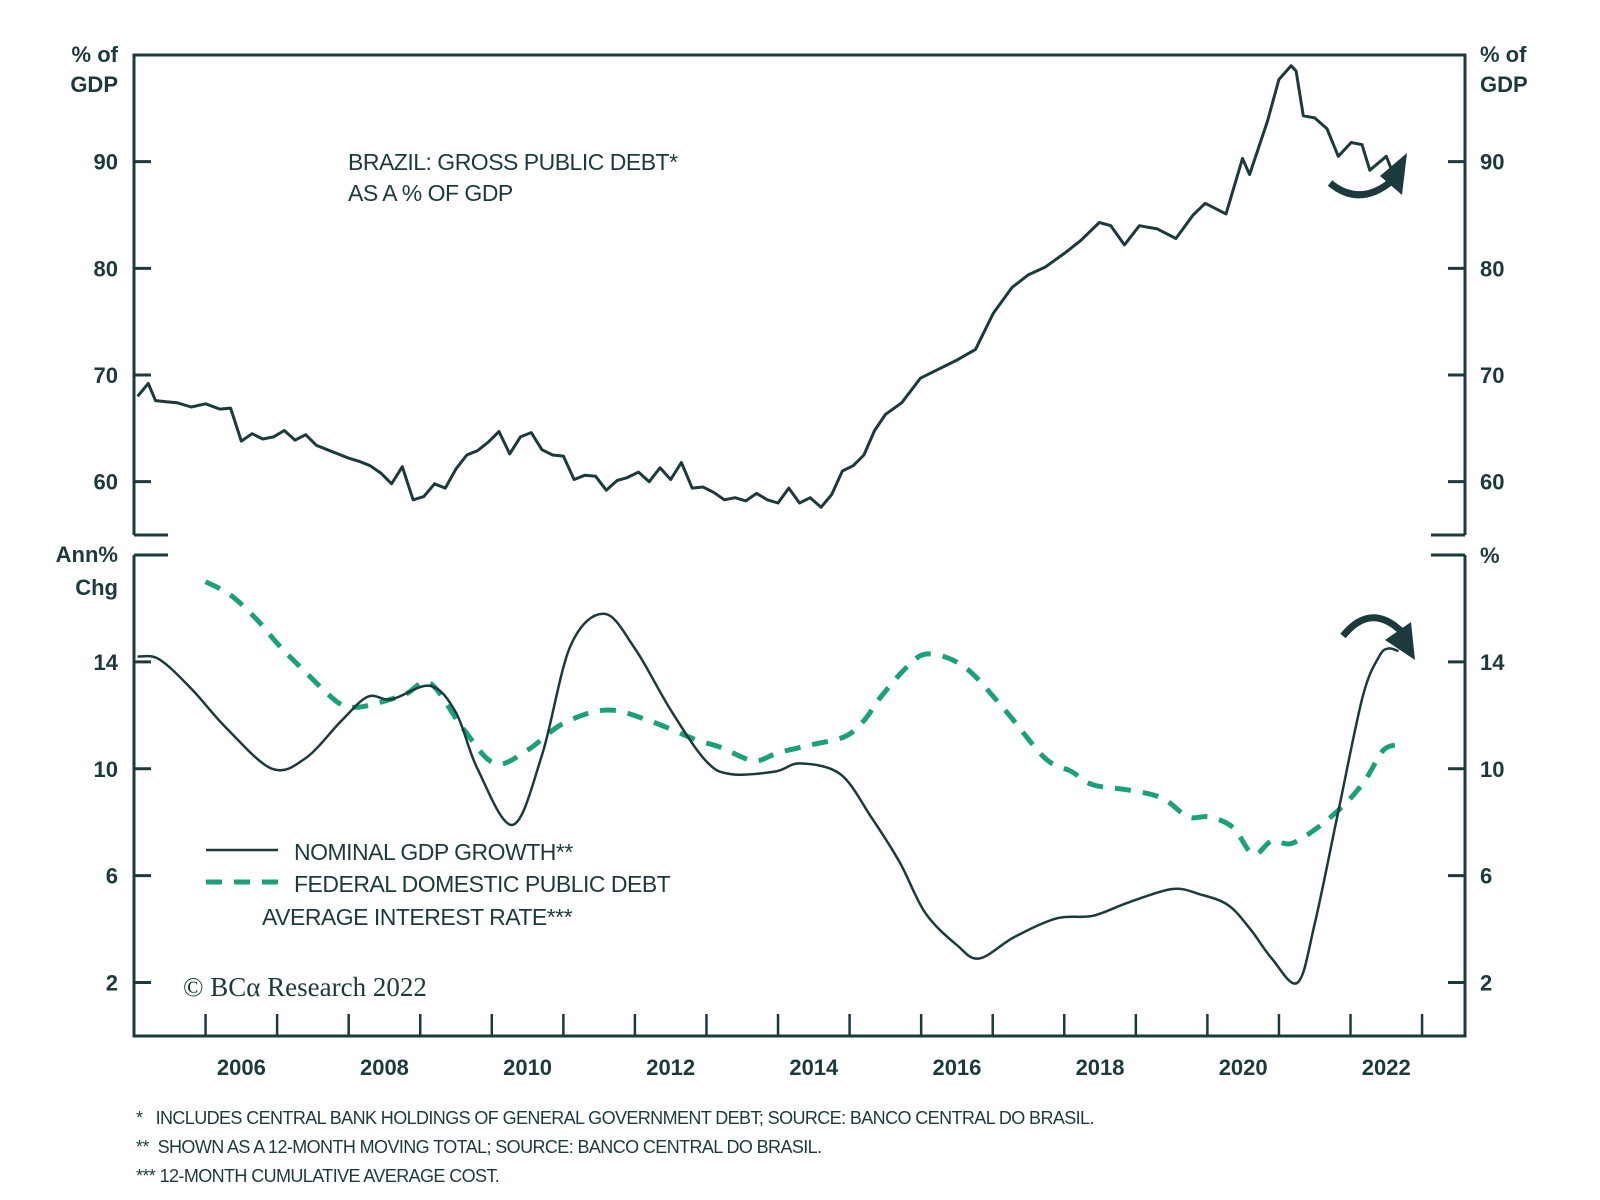 The width and height of the screenshot is (1600, 1200). What do you see at coordinates (1100, 1067) in the screenshot?
I see `x-tick-label: 2018` at bounding box center [1100, 1067].